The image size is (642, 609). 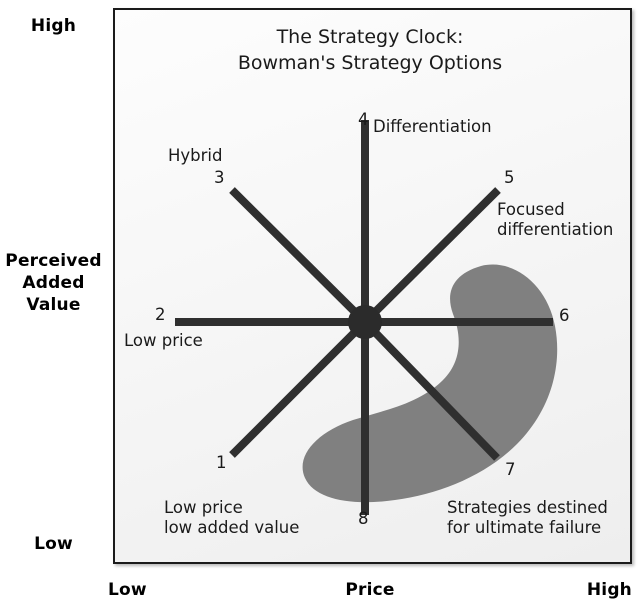 I want to click on y-axis-low-label: Low, so click(x=53, y=544).